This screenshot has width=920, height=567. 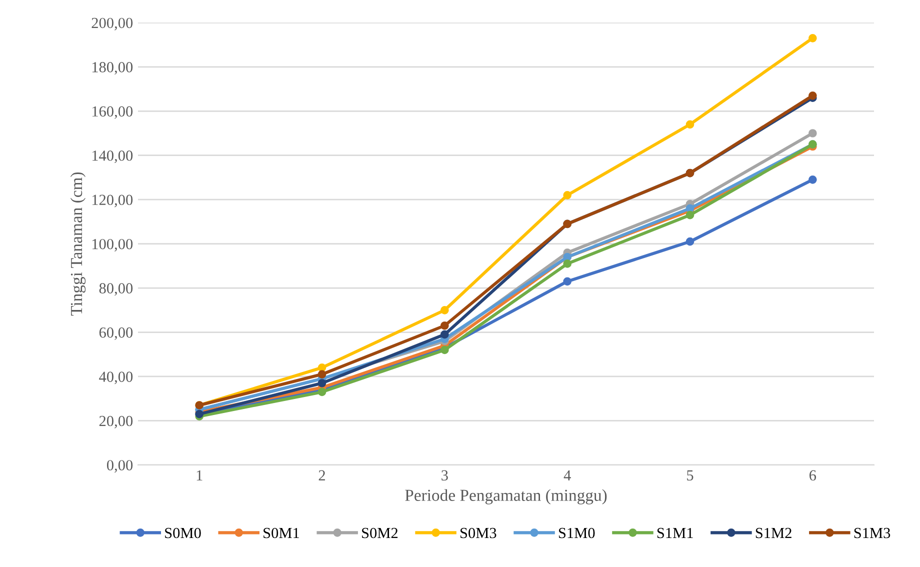 I want to click on y-tick-label: 180,00, so click(x=112, y=68).